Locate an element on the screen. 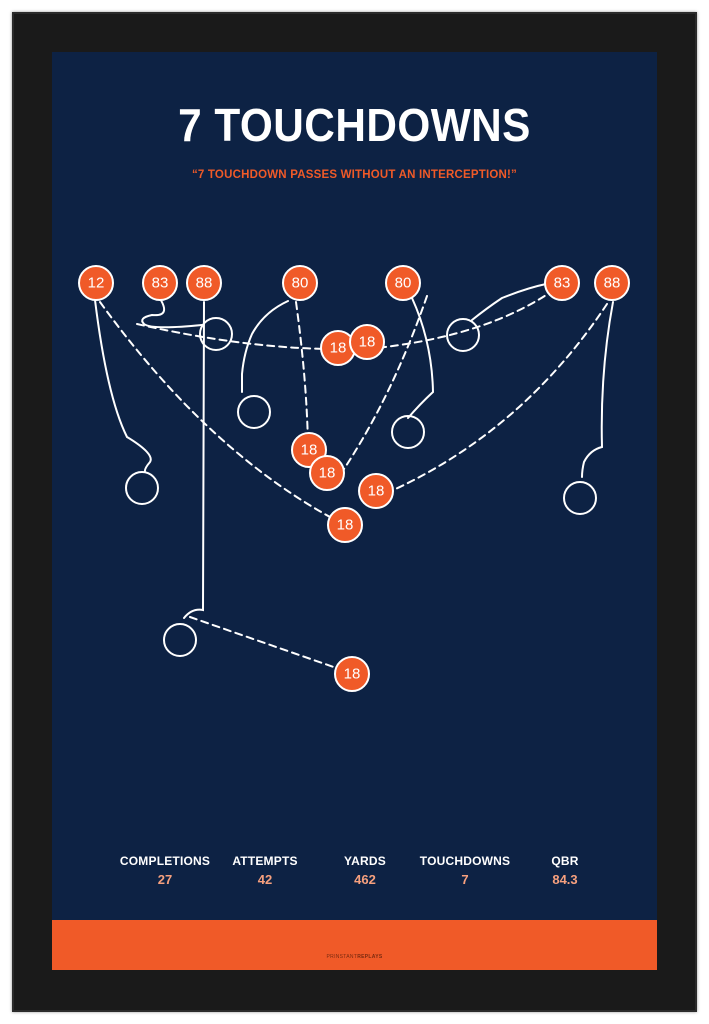 This screenshot has width=709, height=1024. stat-label: COMPLETIONS is located at coordinates (165, 861).